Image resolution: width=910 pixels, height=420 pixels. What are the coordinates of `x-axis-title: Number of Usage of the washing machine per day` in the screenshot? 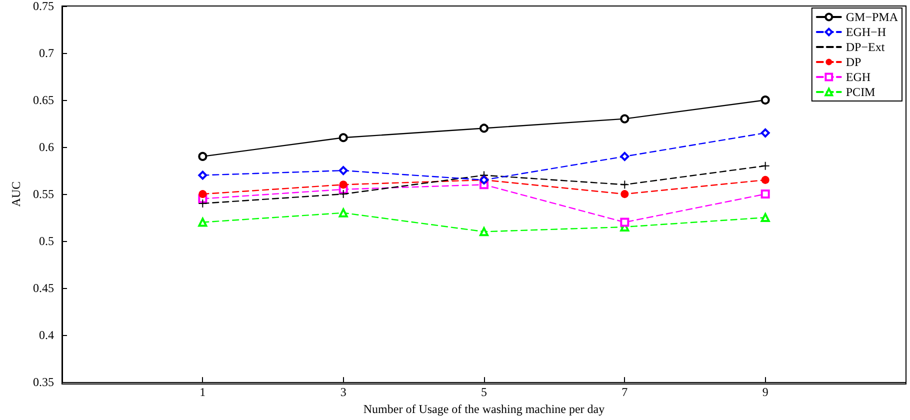 It's located at (484, 409).